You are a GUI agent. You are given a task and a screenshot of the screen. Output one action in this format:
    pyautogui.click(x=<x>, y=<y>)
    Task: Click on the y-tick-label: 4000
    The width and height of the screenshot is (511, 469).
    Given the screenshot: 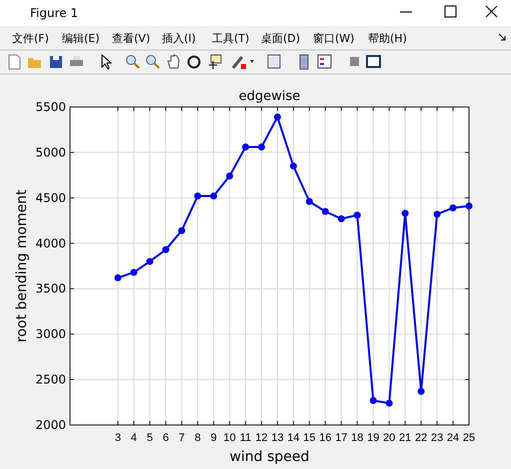 What is the action you would take?
    pyautogui.click(x=50, y=243)
    